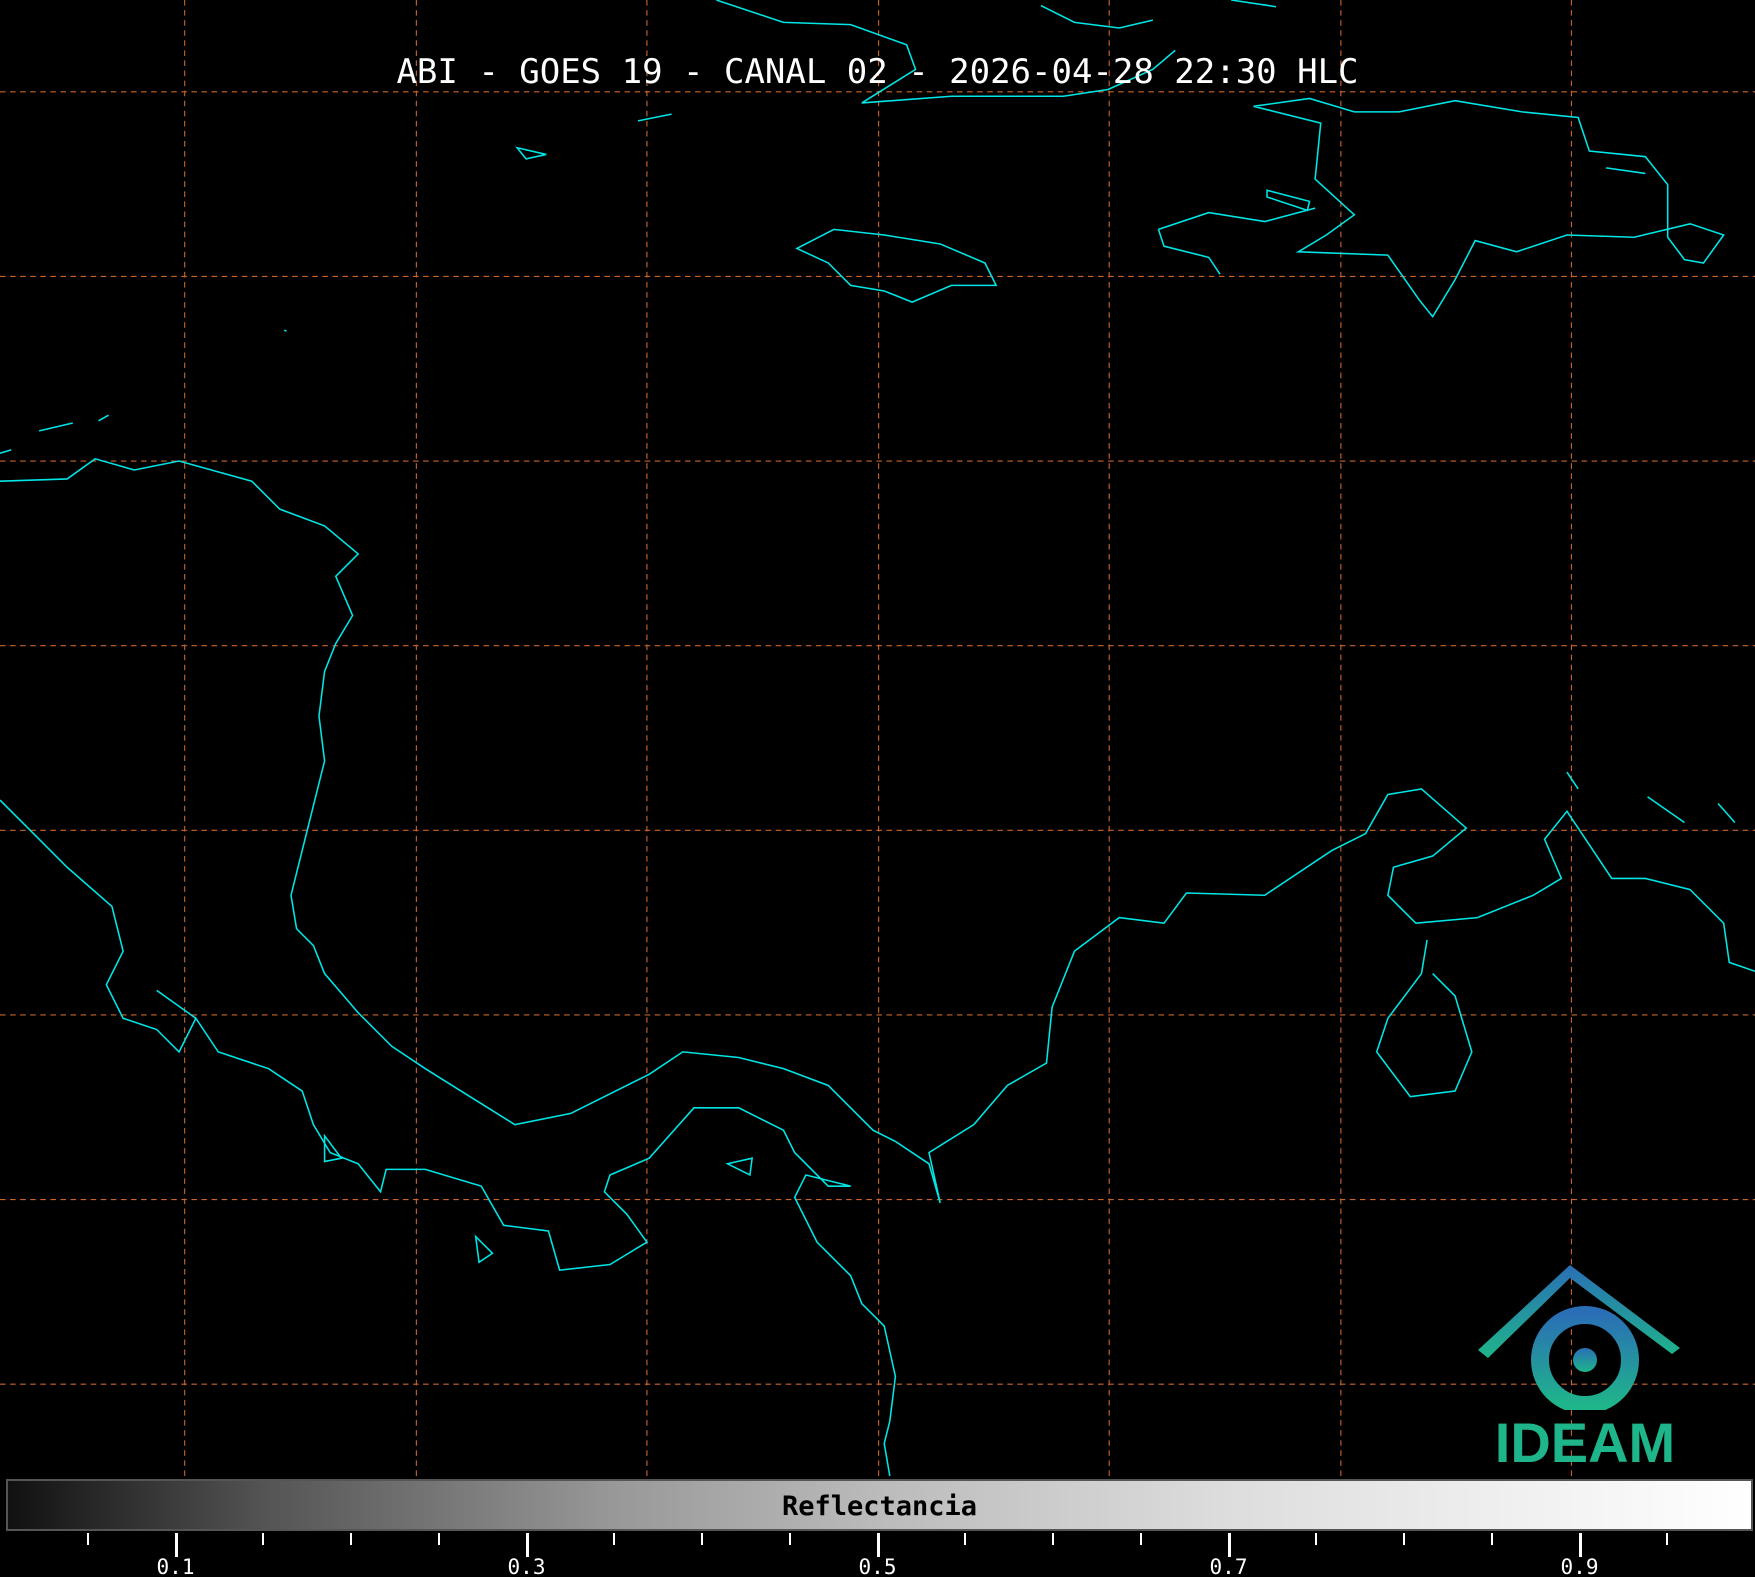 The width and height of the screenshot is (1755, 1577). What do you see at coordinates (455, 1126) in the screenshot?
I see `pacific-islands` at bounding box center [455, 1126].